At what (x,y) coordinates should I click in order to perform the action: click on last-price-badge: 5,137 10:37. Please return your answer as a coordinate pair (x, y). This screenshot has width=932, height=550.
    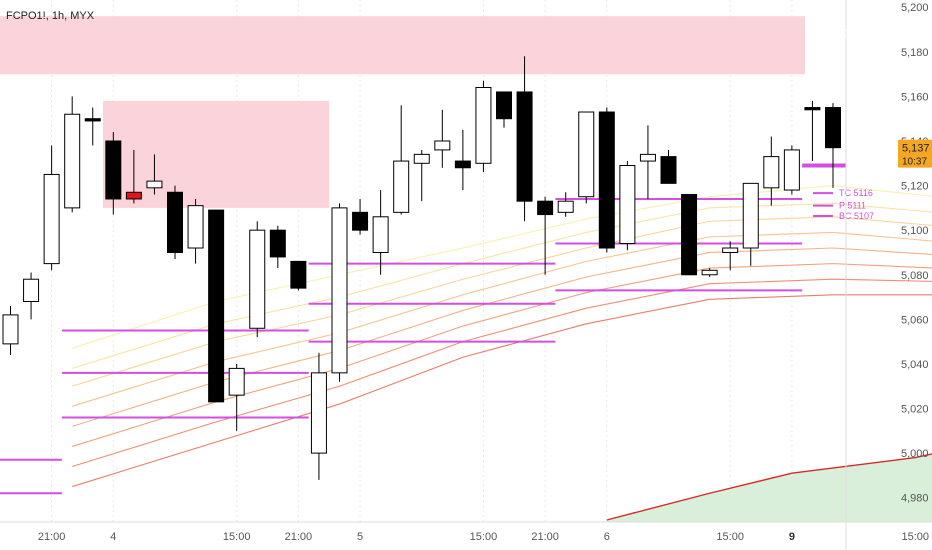
    Looking at the image, I should click on (915, 153).